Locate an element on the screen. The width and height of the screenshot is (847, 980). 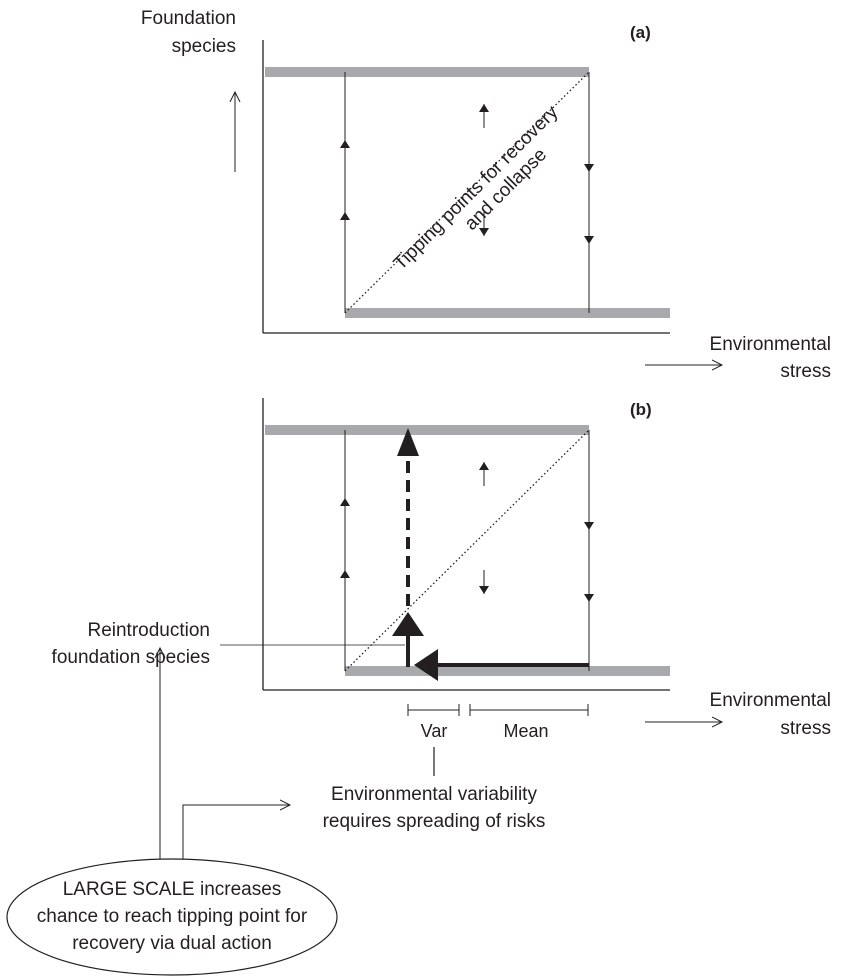
var-bracket is located at coordinates (433, 710).